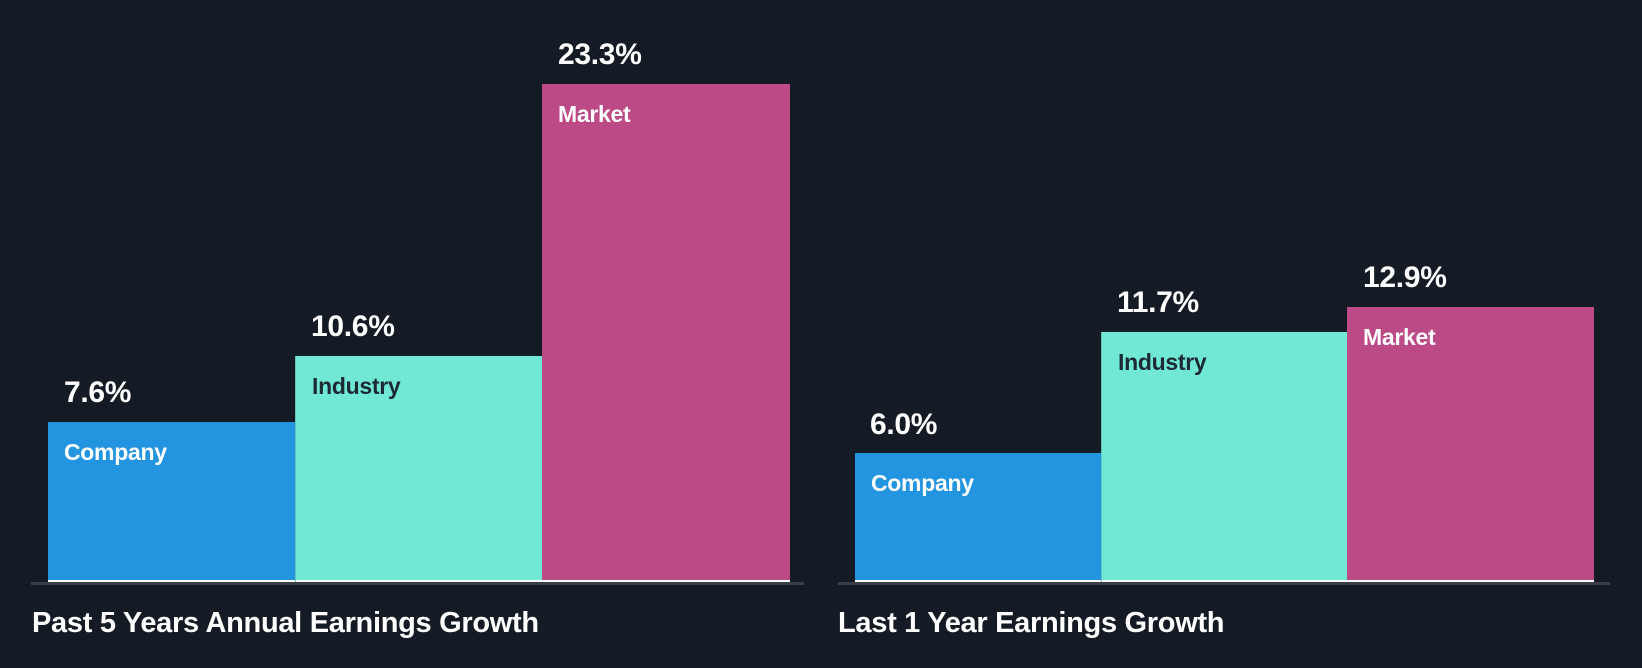 The height and width of the screenshot is (668, 1642). What do you see at coordinates (353, 326) in the screenshot?
I see `value-industry: 10.6%` at bounding box center [353, 326].